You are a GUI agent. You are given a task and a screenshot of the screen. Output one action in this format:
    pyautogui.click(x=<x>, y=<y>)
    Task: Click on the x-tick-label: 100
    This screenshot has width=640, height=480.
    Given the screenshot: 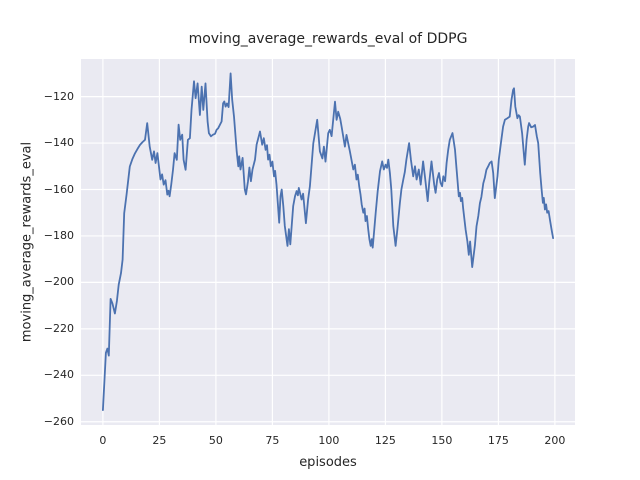 What is the action you would take?
    pyautogui.click(x=329, y=440)
    